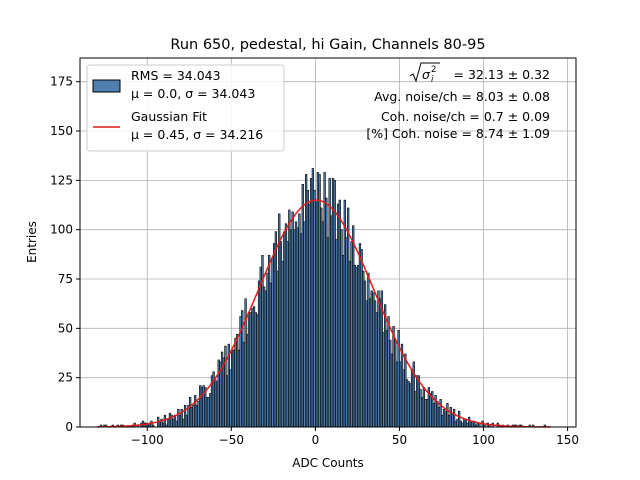  Describe the element at coordinates (61, 230) in the screenshot. I see `y-tick-label: 100` at that location.